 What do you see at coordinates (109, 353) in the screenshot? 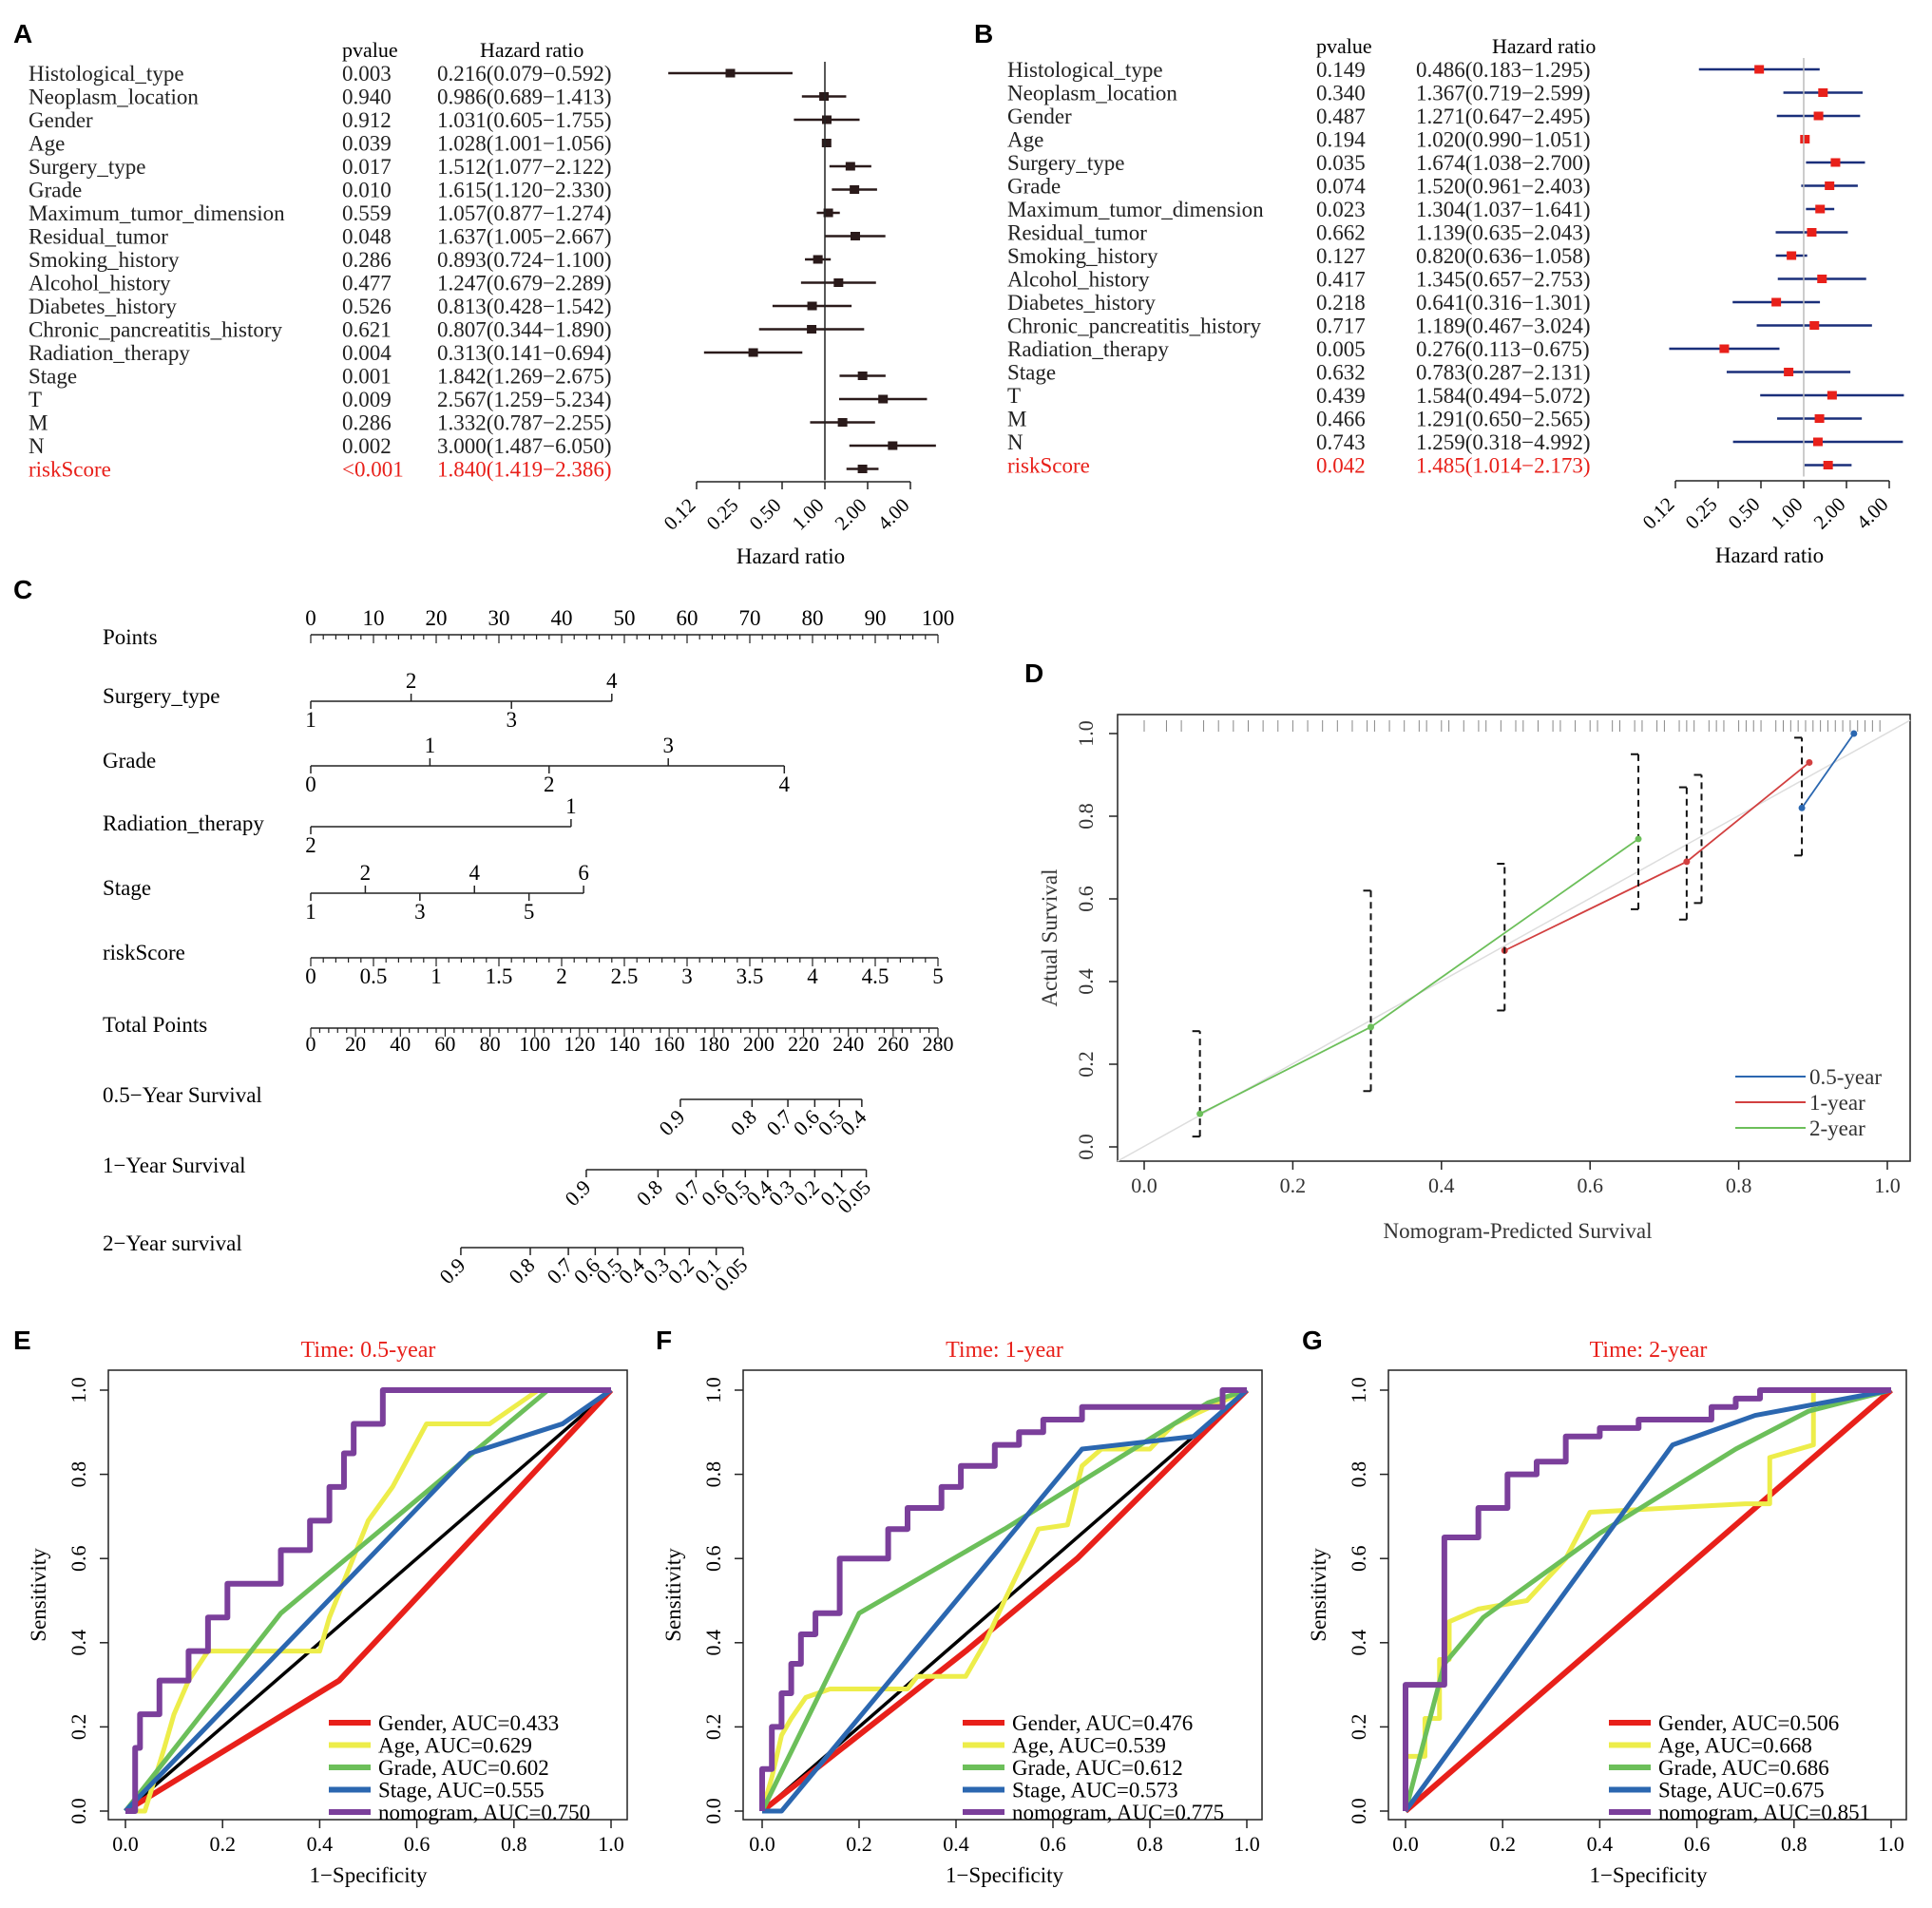
I see `row-name: Radiation_therapy` at bounding box center [109, 353].